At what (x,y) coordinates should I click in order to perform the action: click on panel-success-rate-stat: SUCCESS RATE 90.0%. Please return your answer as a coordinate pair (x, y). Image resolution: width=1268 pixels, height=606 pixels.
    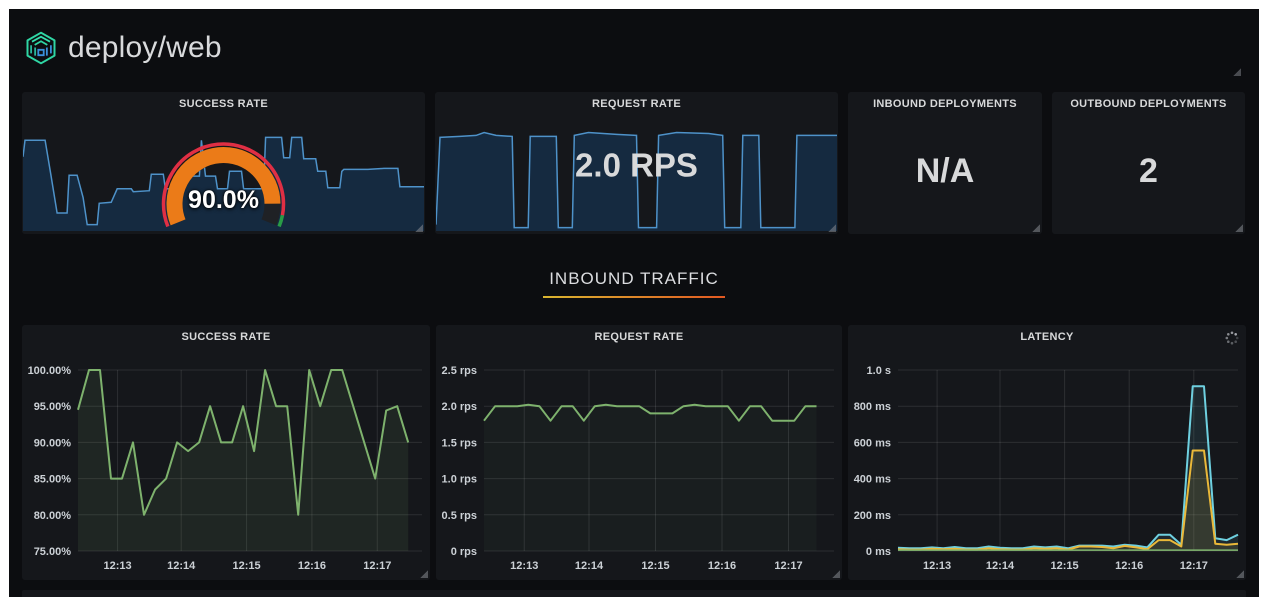
    Looking at the image, I should click on (223, 163).